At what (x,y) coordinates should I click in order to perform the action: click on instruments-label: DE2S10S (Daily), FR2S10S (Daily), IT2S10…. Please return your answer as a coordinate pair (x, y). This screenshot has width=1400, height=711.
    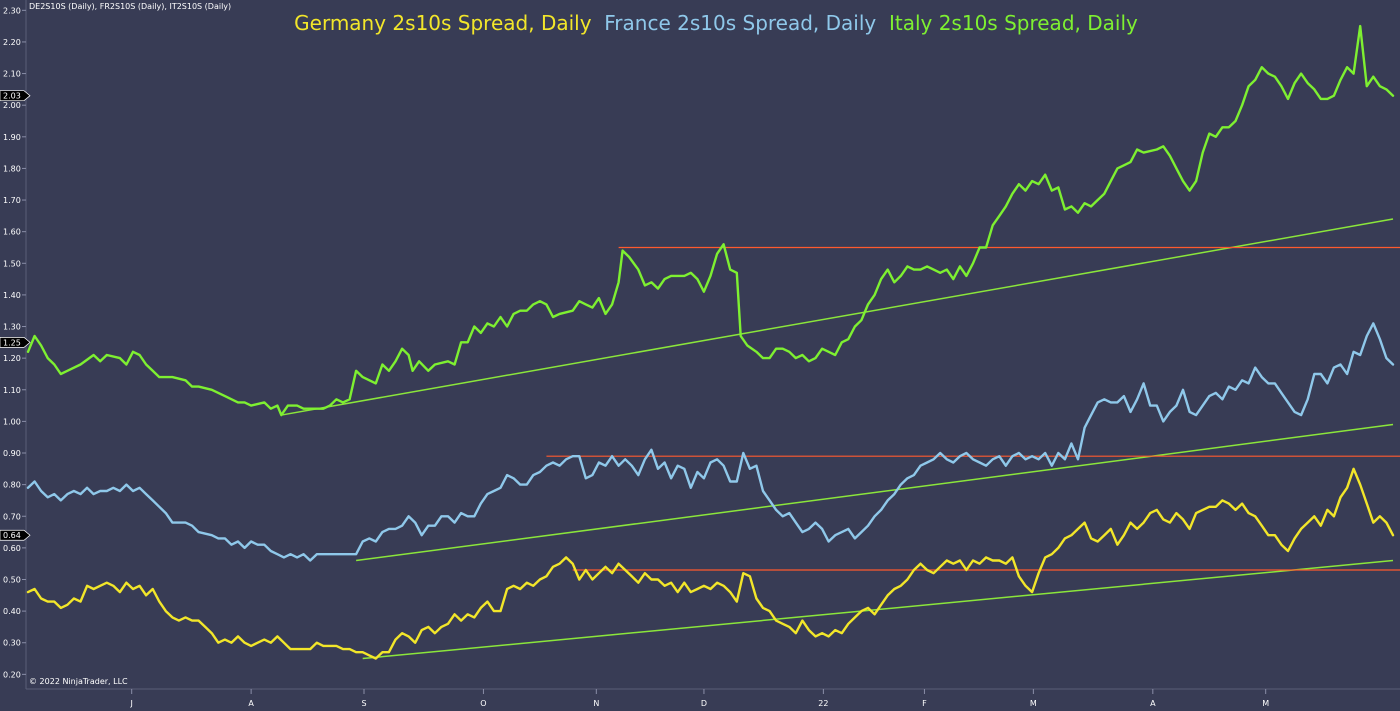
    Looking at the image, I should click on (130, 6).